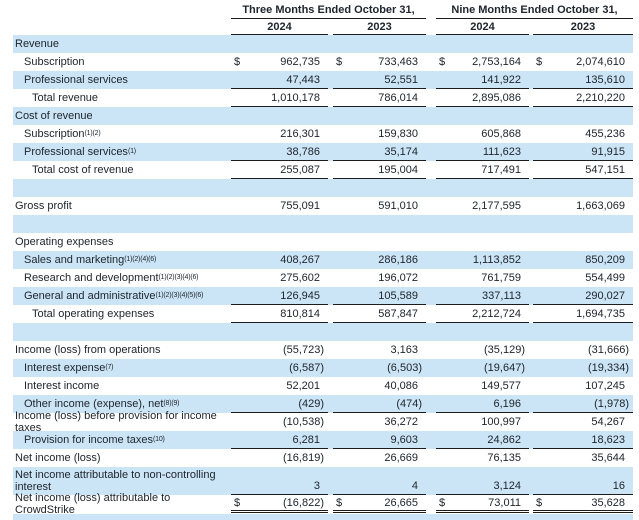 The height and width of the screenshot is (520, 639). What do you see at coordinates (501, 386) in the screenshot?
I see `value-text: 149,577` at bounding box center [501, 386].